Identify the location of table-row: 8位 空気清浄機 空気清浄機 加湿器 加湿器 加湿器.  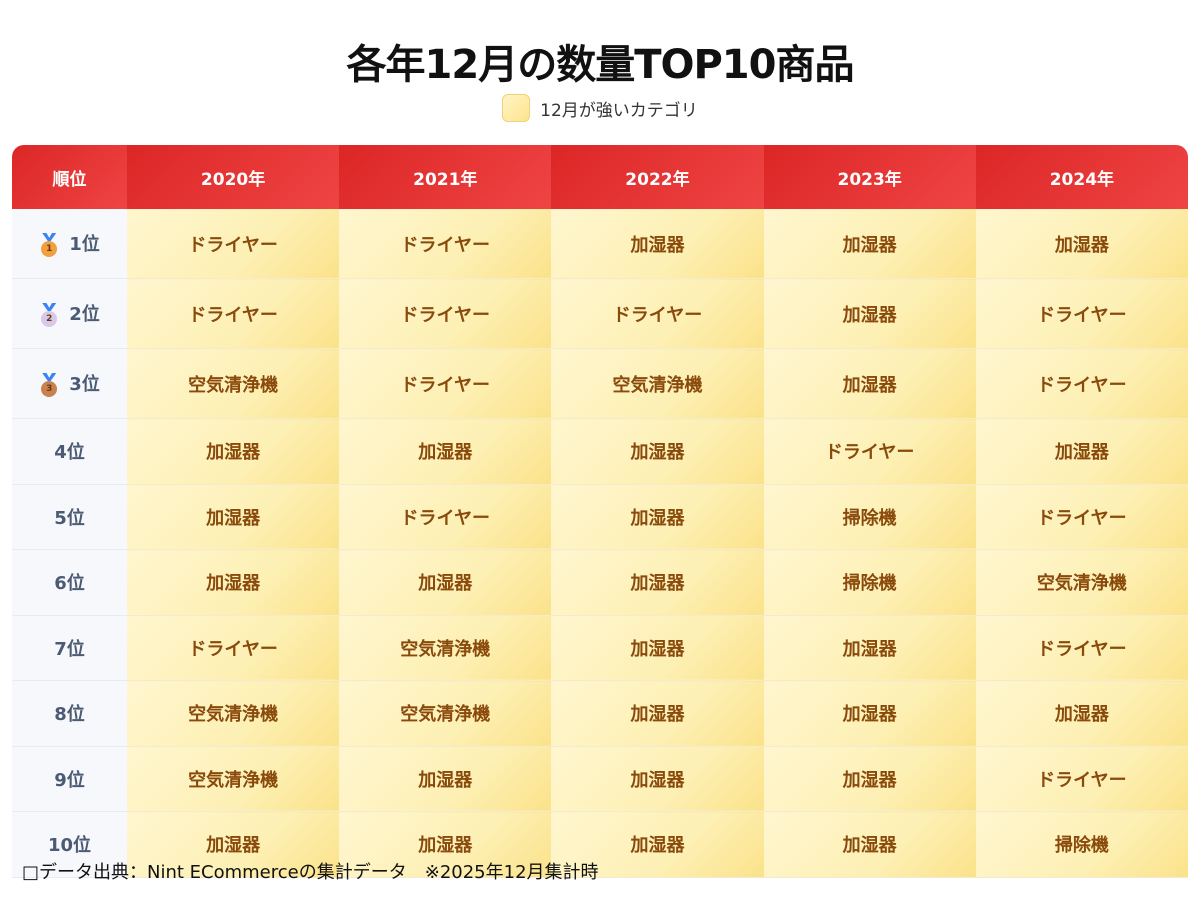
(600, 713).